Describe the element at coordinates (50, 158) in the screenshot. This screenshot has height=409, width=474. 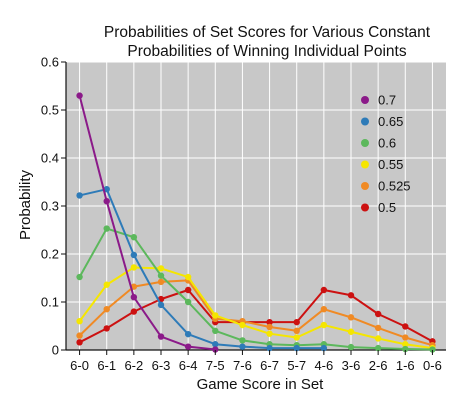
I see `y-tick-label: 0.4` at that location.